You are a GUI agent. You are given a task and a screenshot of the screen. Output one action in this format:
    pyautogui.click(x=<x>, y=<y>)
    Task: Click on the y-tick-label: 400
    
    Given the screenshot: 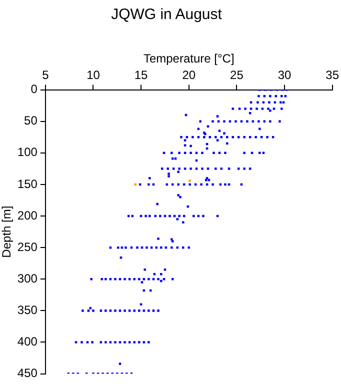 What is the action you would take?
    pyautogui.click(x=27, y=341)
    